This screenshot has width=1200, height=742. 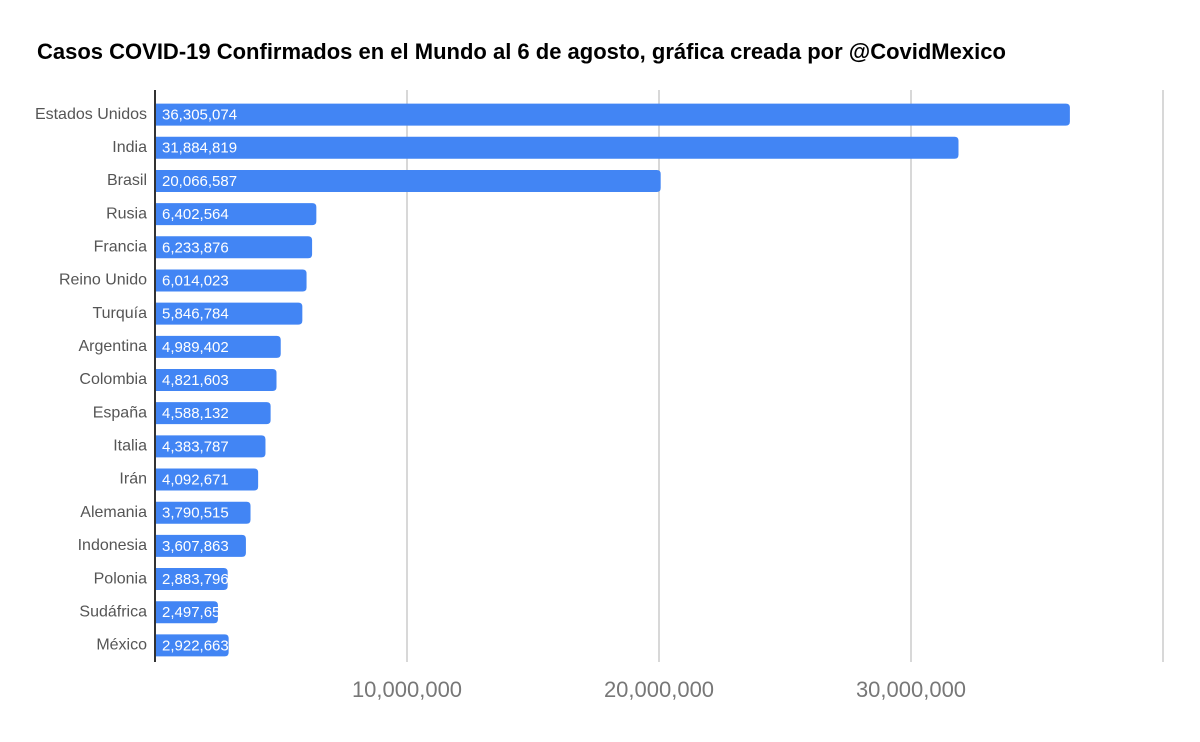 I want to click on y-tick-label: Polonia, so click(x=120, y=578).